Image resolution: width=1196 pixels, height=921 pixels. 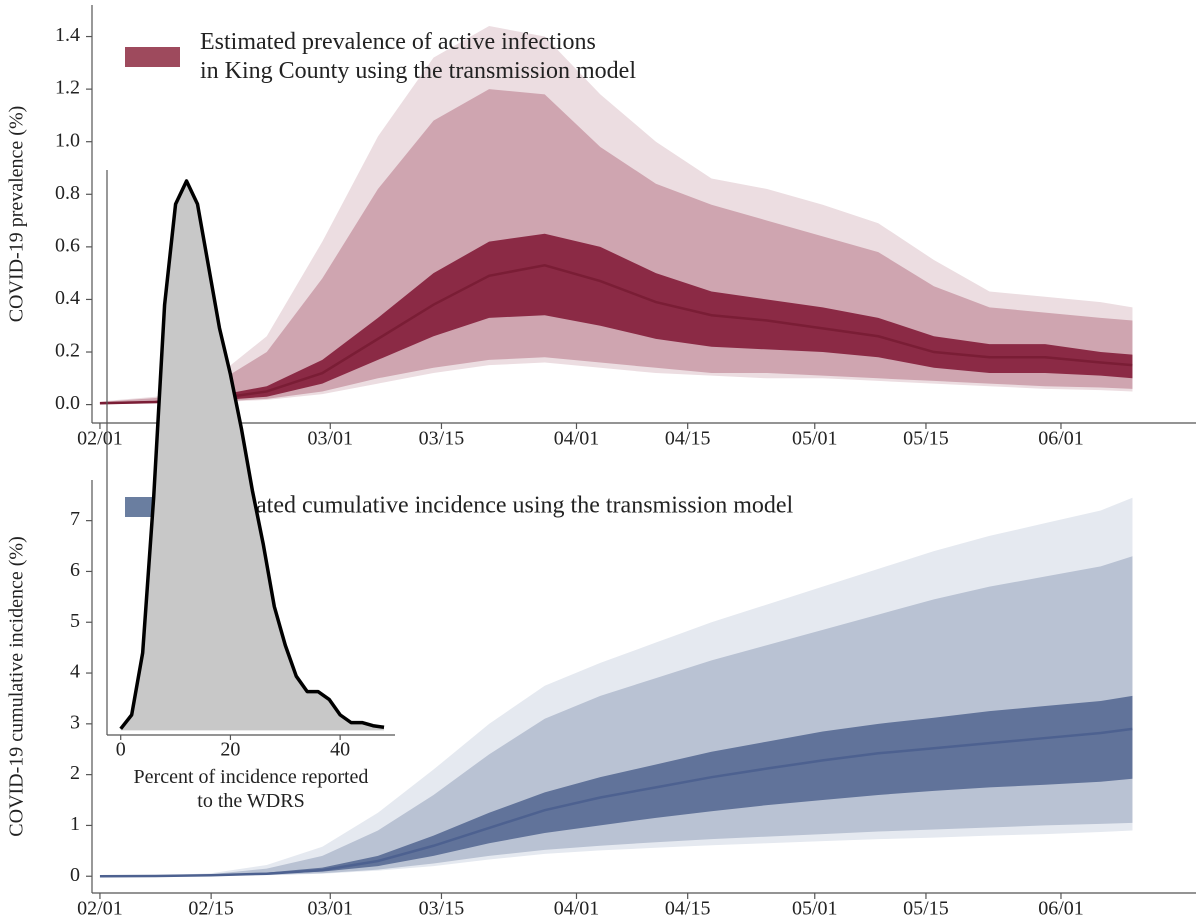 I want to click on x-axis-label: Percent of incidence reported to the WDRS, so click(x=251, y=789).